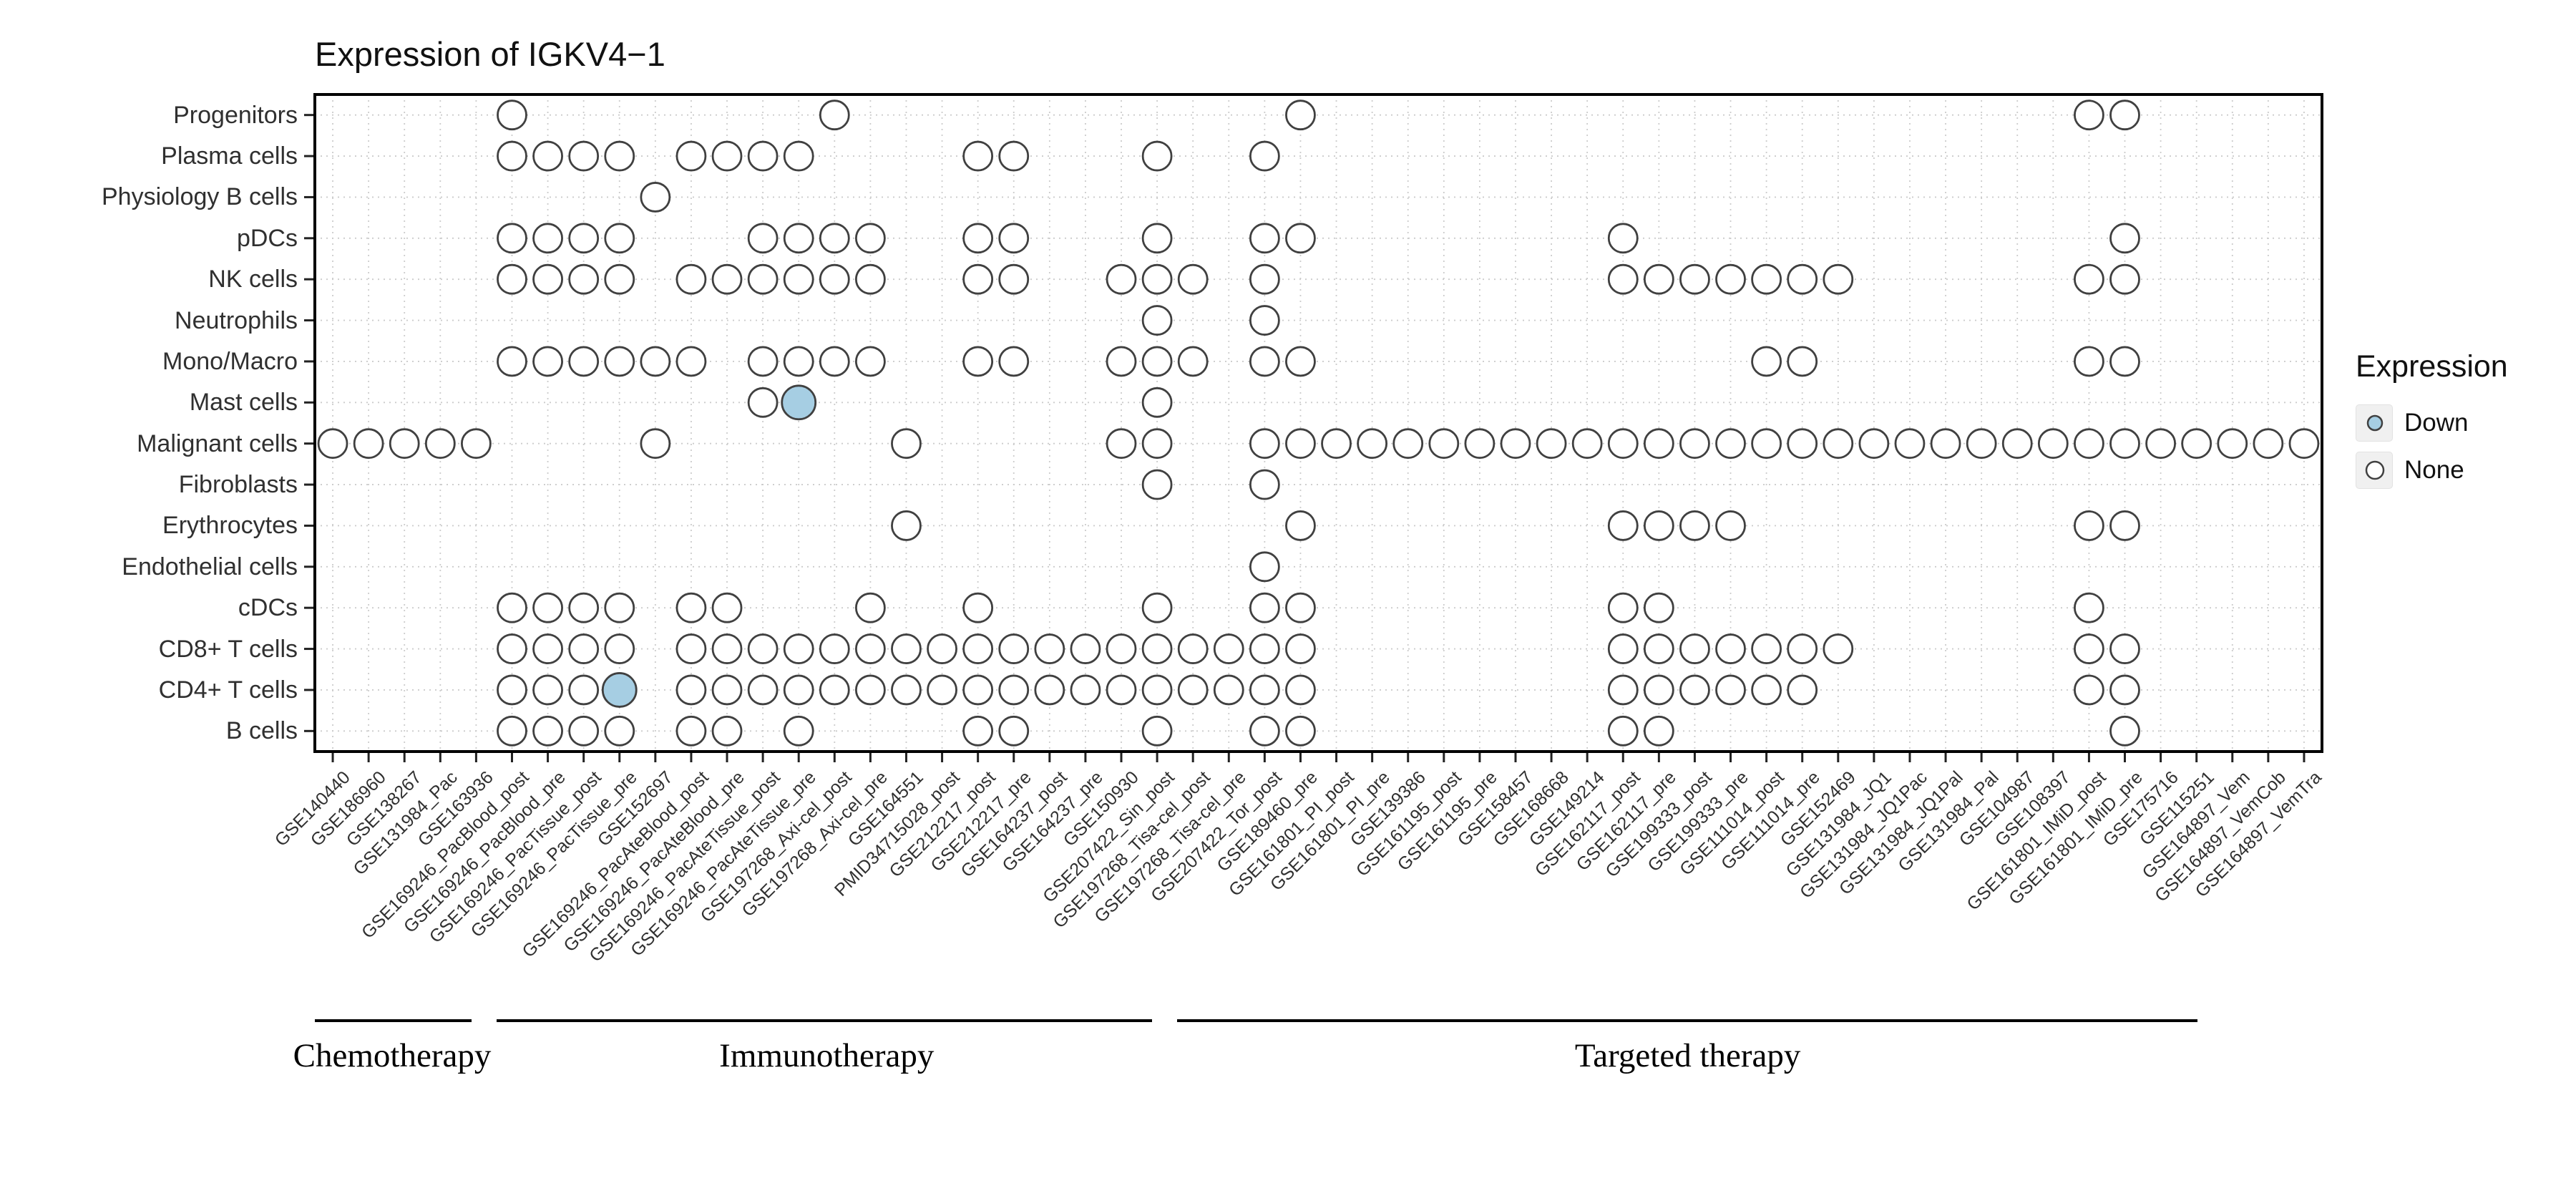 This screenshot has height=1181, width=2576. What do you see at coordinates (228, 690) in the screenshot?
I see `y-axis-label: CD4+ T cells` at bounding box center [228, 690].